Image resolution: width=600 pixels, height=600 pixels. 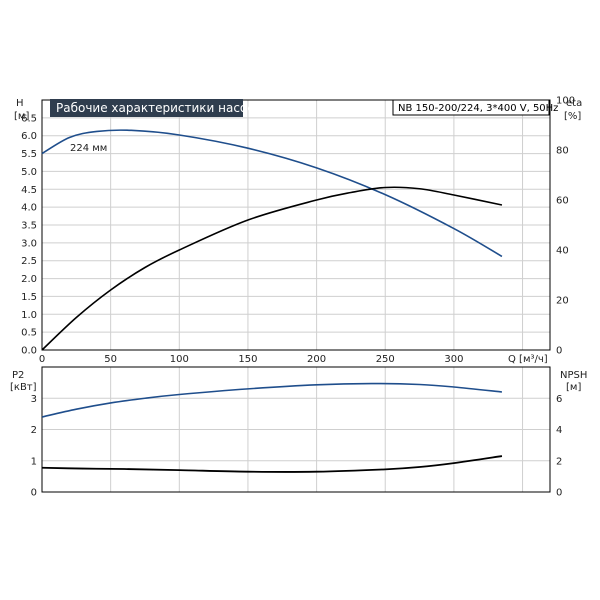 What do you see at coordinates (573, 387) in the screenshot?
I see `npsh-axis-unit: [м]` at bounding box center [573, 387].